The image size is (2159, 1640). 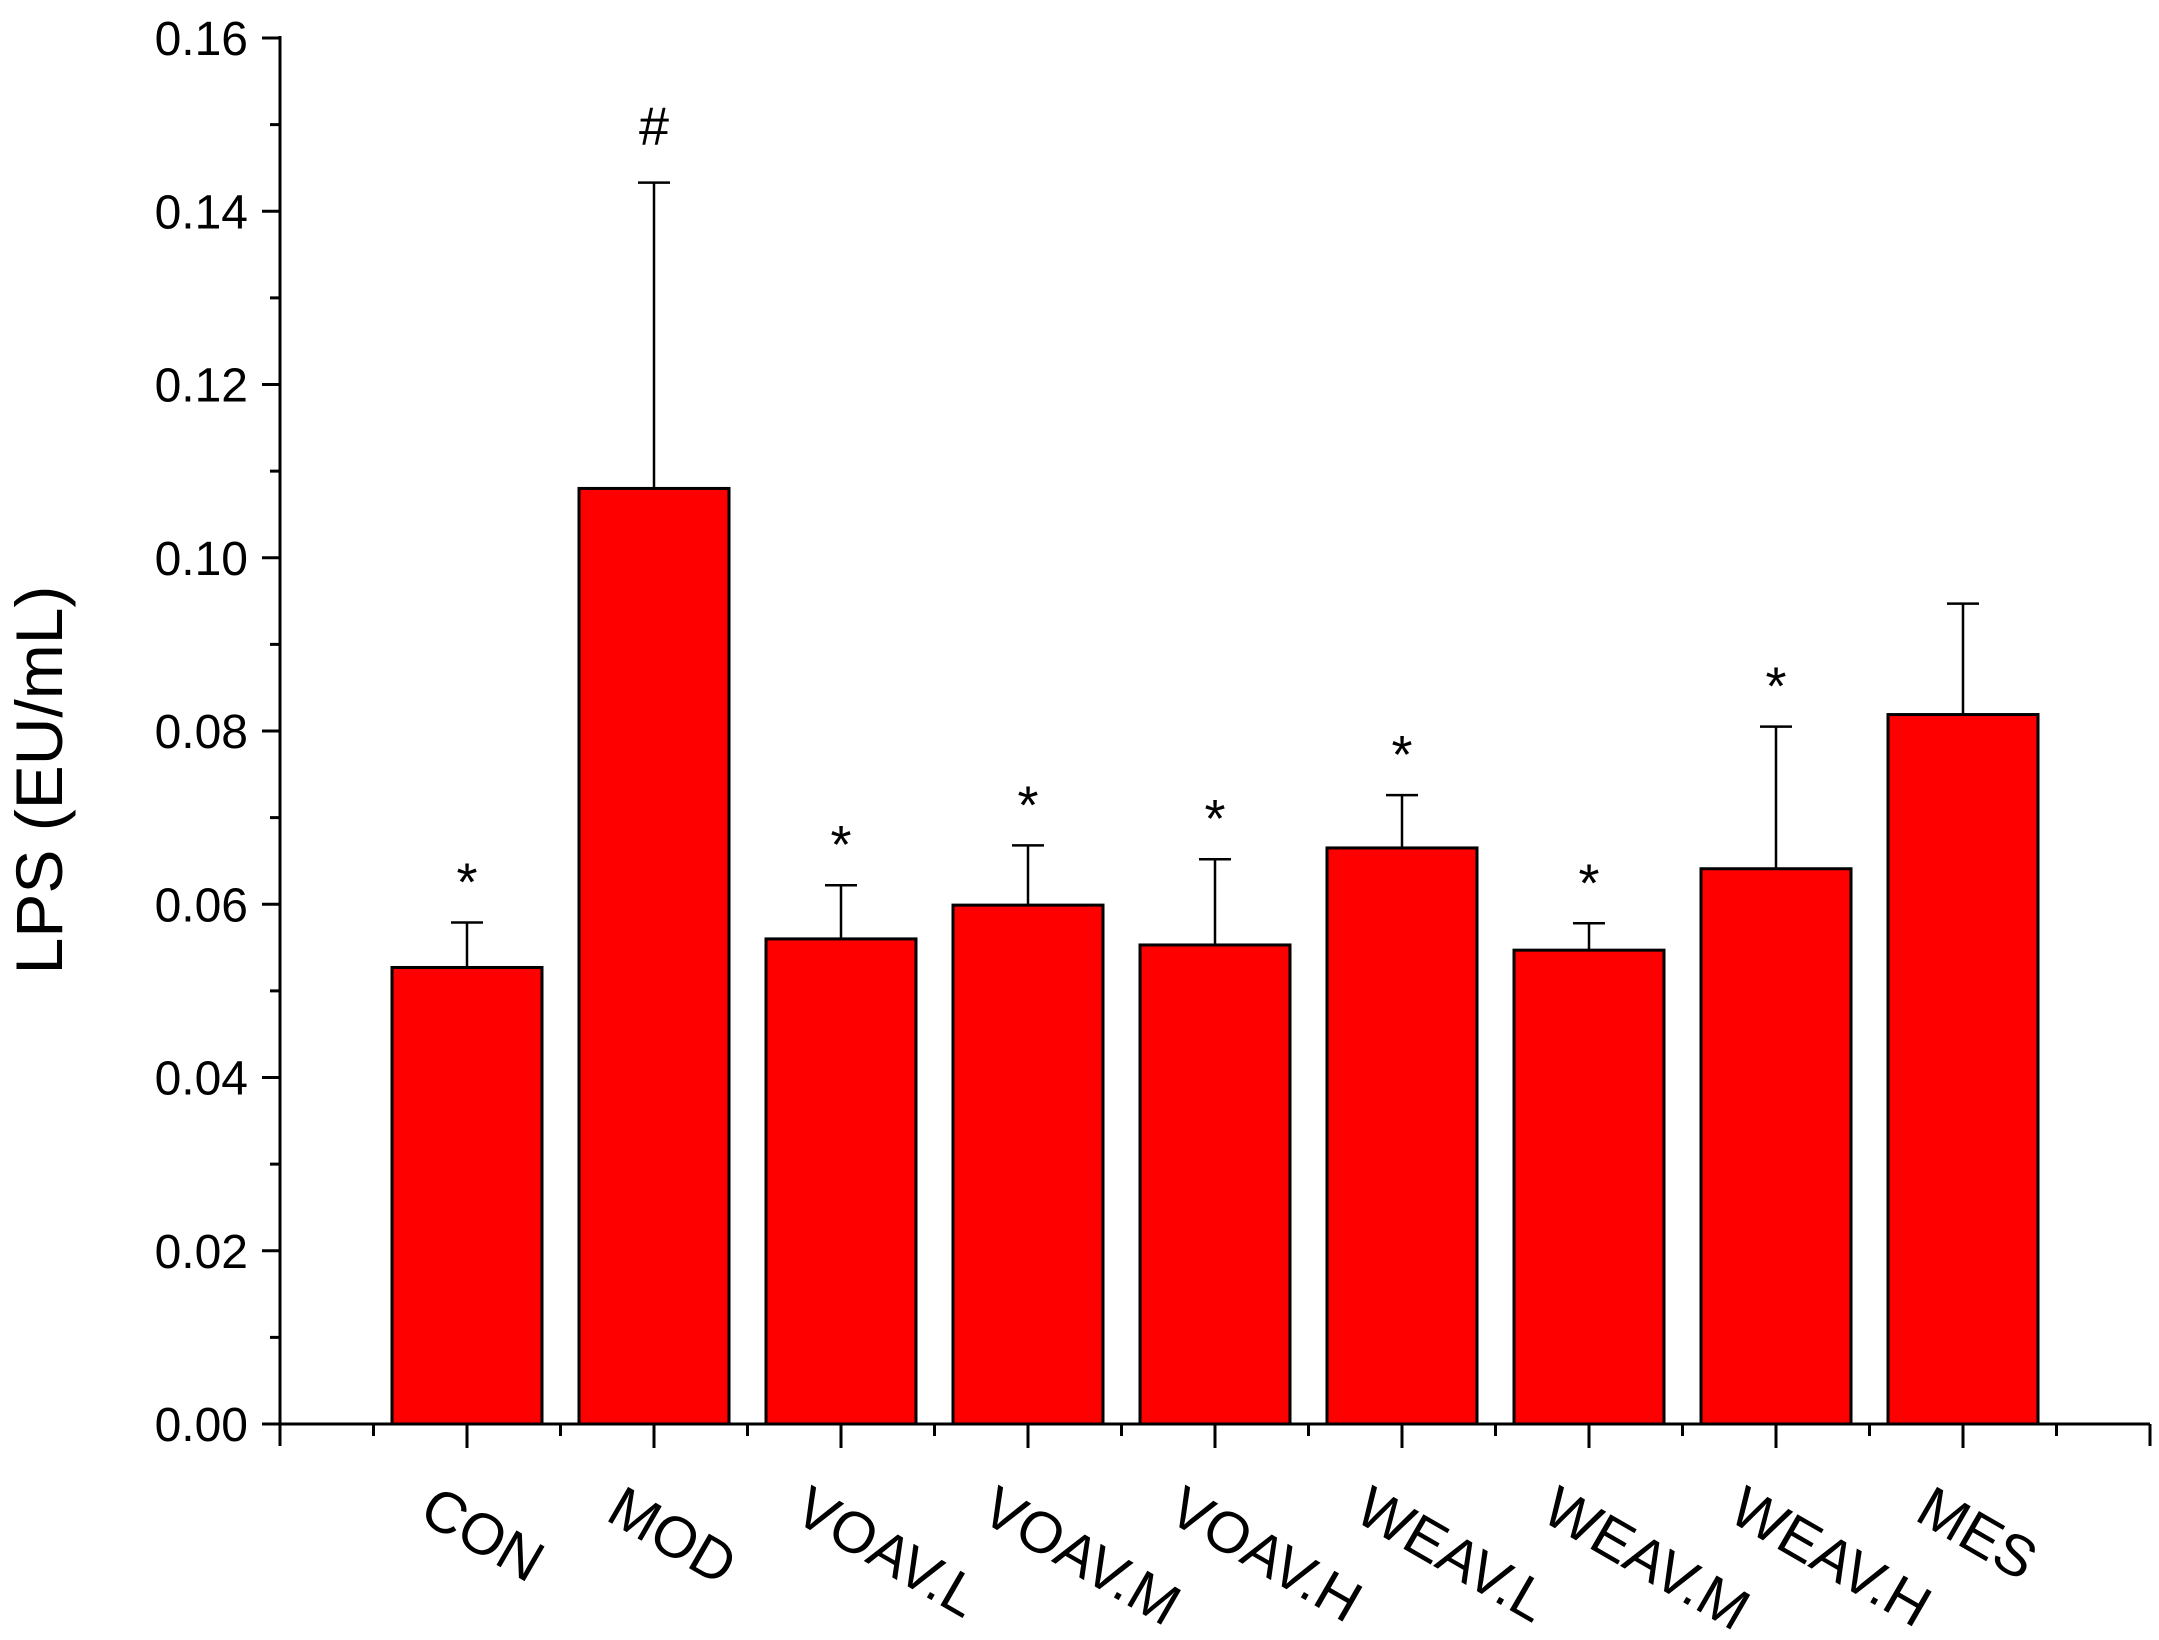 I want to click on y-axis-label: LPS (EU/mL), so click(x=39, y=780).